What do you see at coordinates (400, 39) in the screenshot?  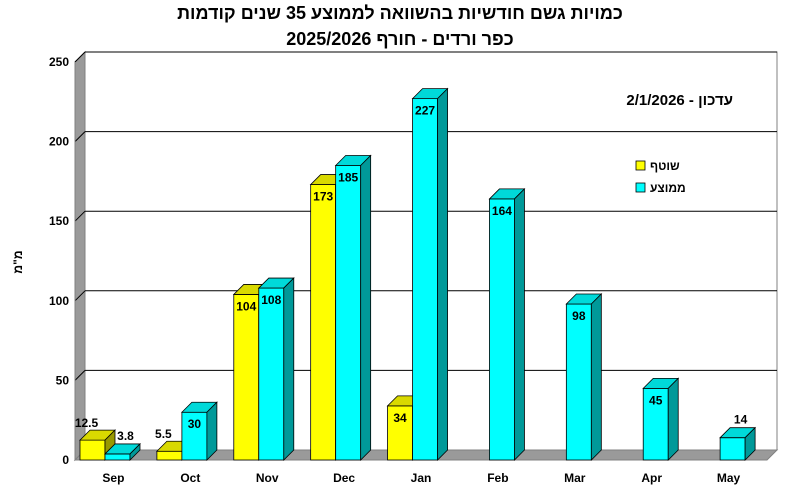 I see `chart-subtitle: כפר ורדים - חורף 2025/2026` at bounding box center [400, 39].